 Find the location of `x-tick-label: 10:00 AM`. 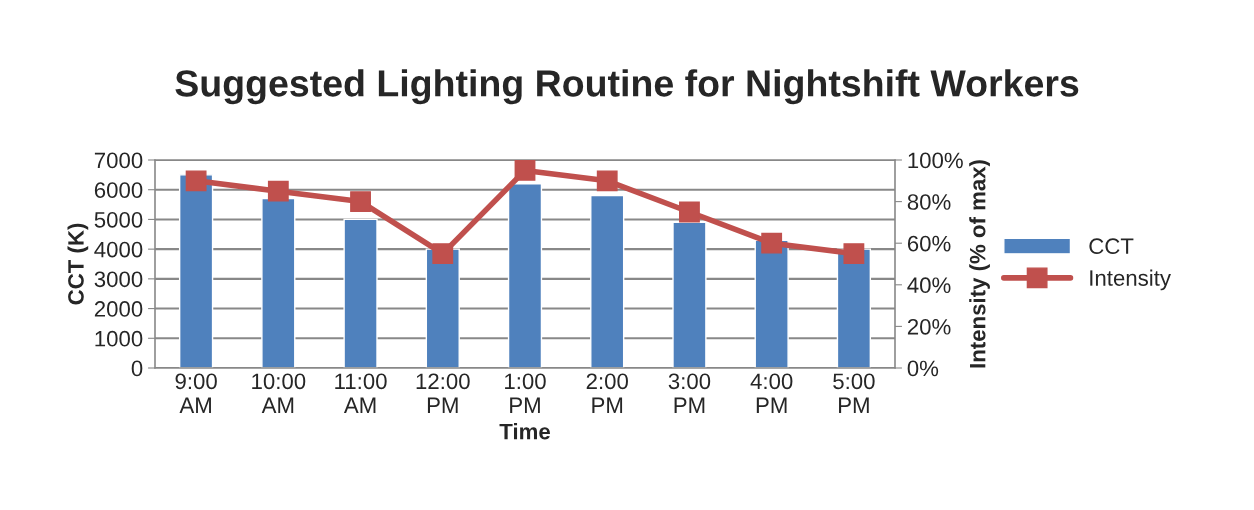

x-tick-label: 10:00 AM is located at coordinates (279, 393).